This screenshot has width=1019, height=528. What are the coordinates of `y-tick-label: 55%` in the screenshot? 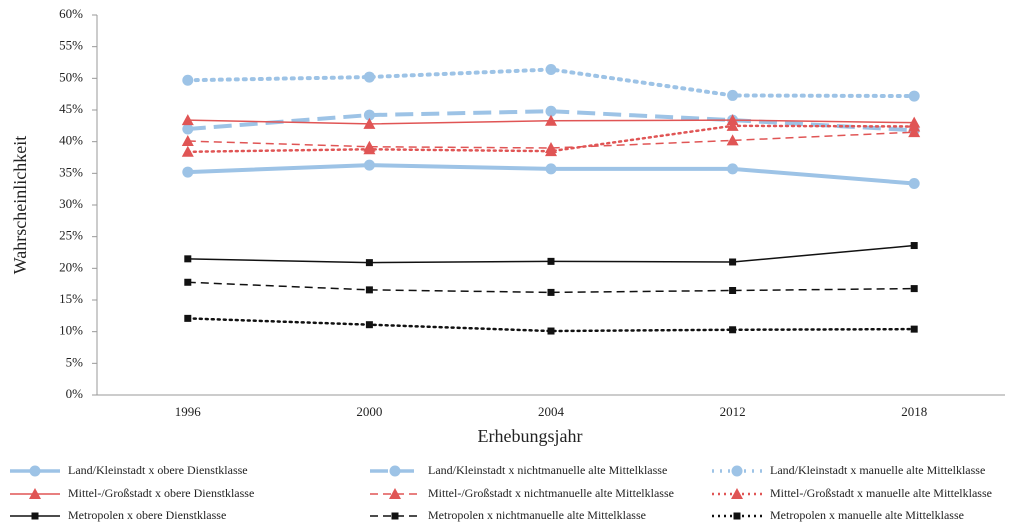 It's located at (71, 45).